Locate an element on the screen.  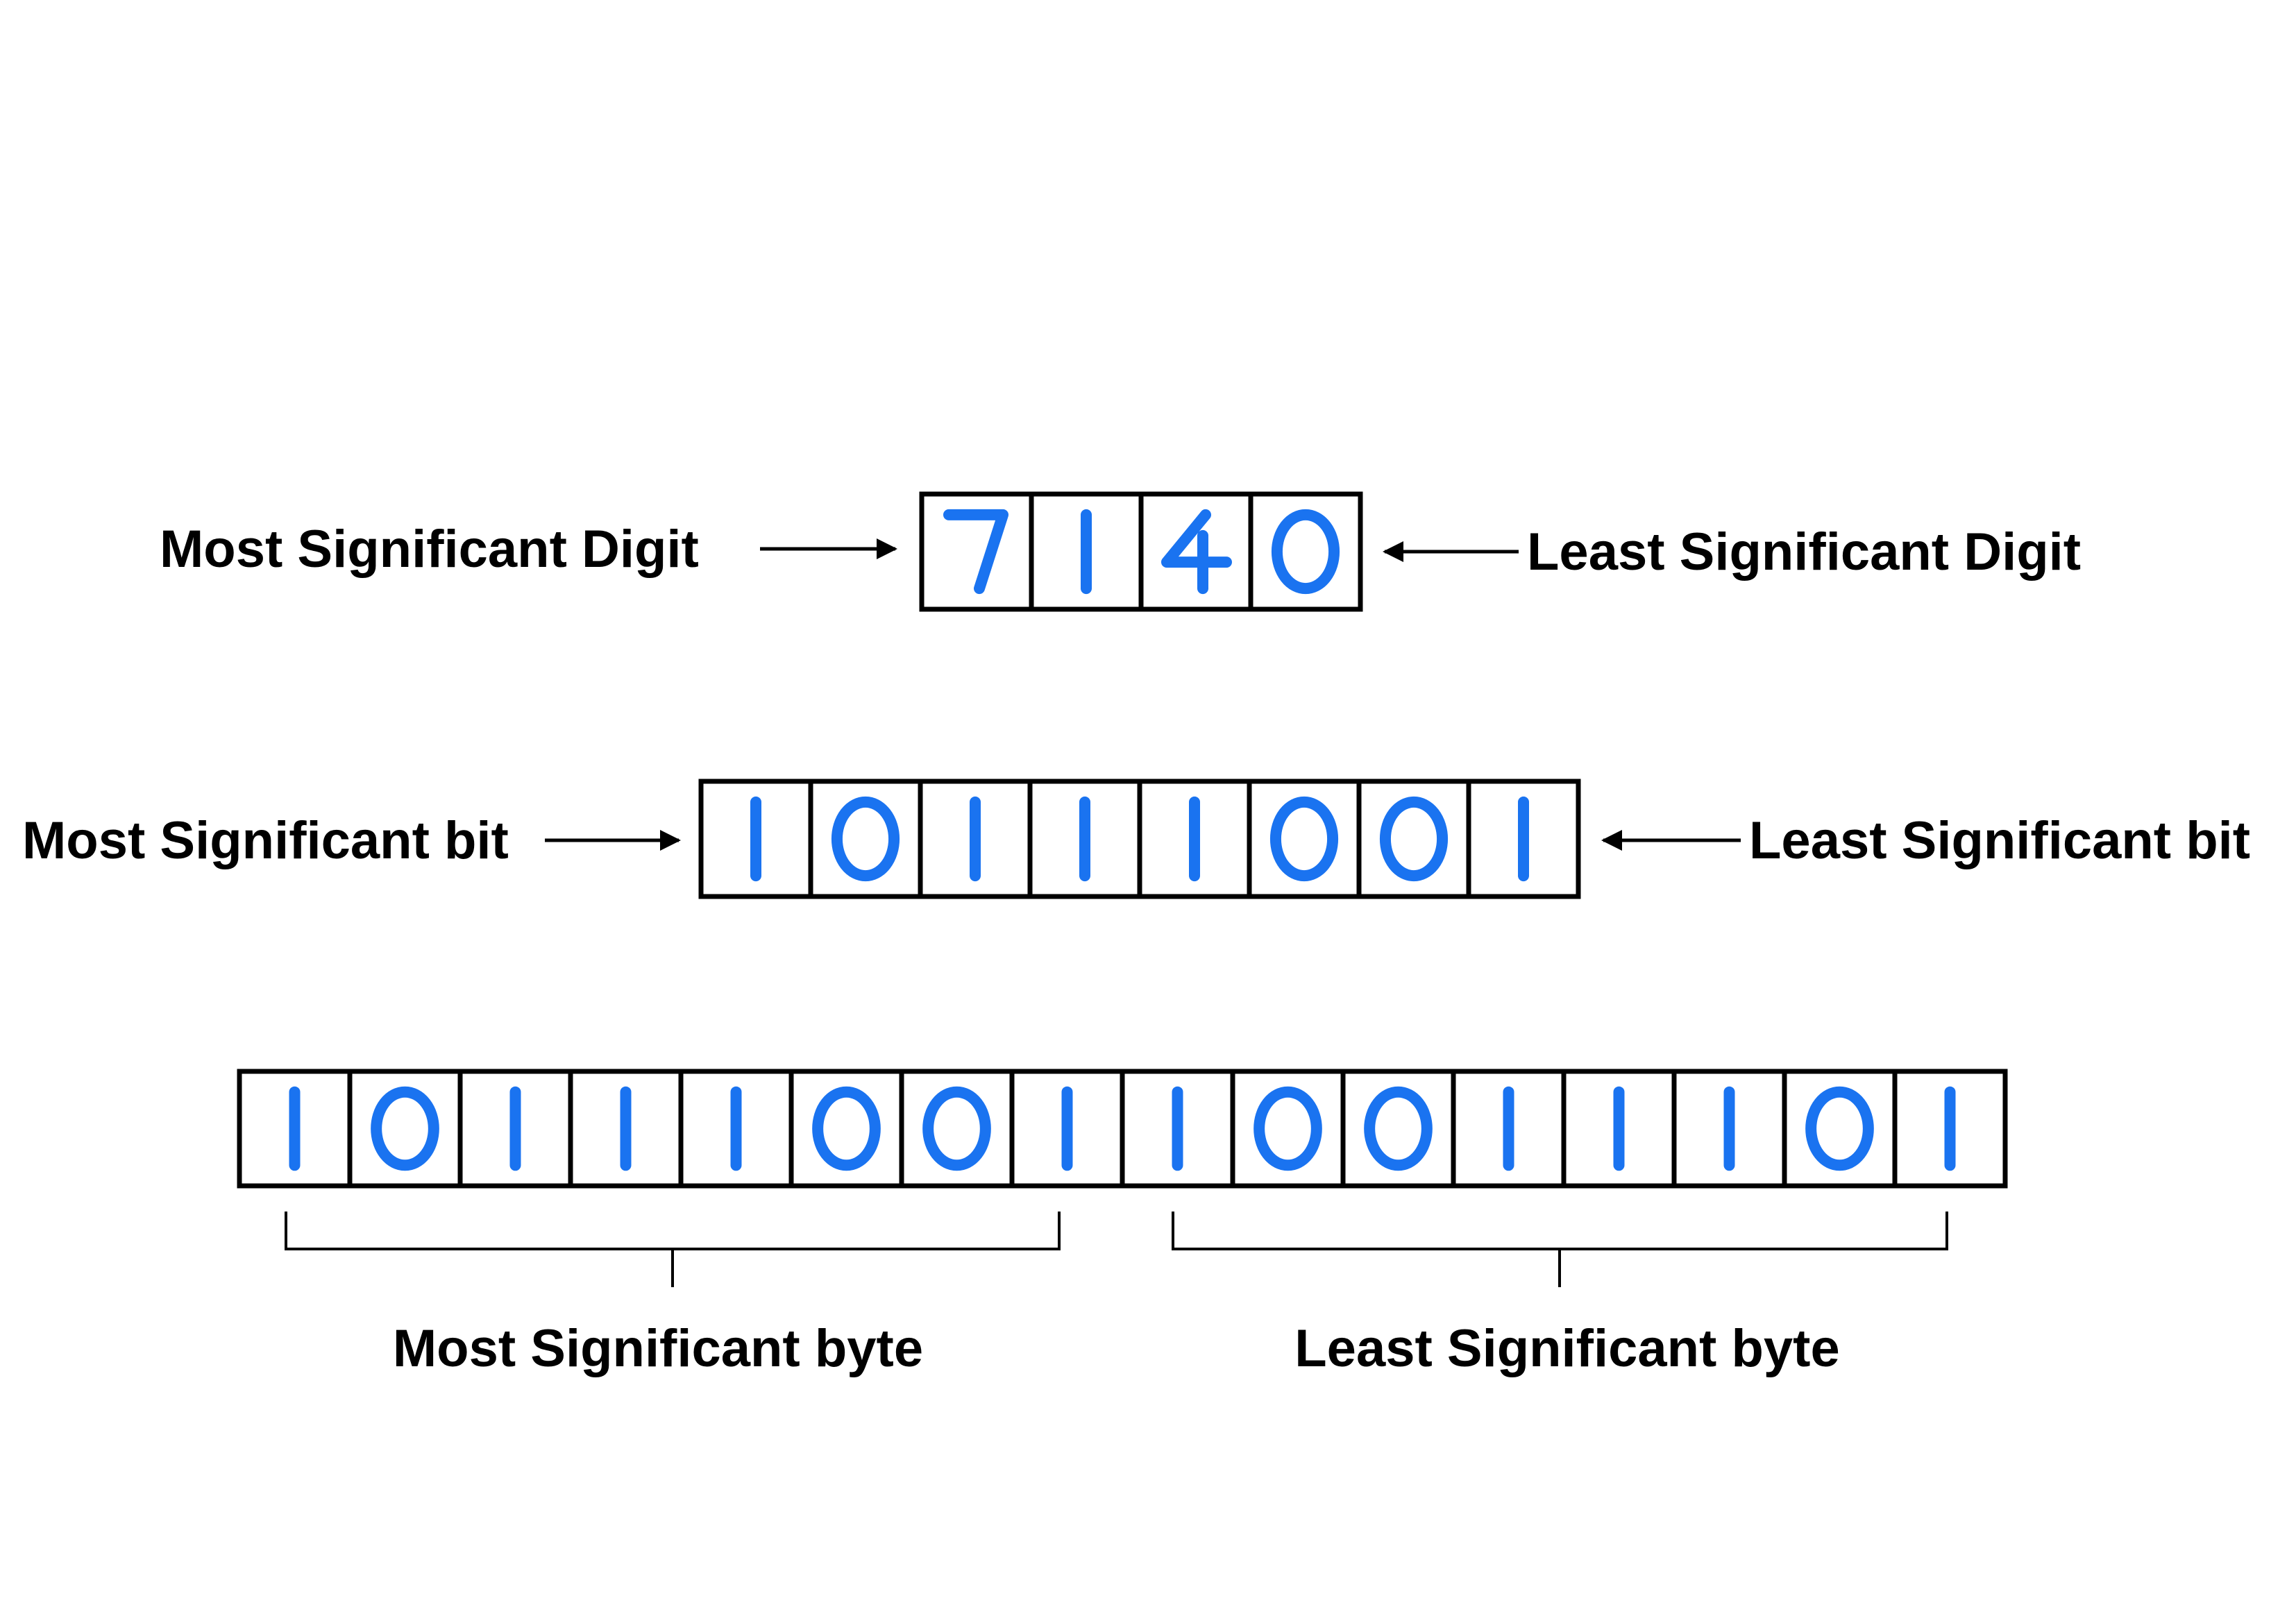
least-significant-digit-label: Least Significant Digit is located at coordinates (1804, 551).